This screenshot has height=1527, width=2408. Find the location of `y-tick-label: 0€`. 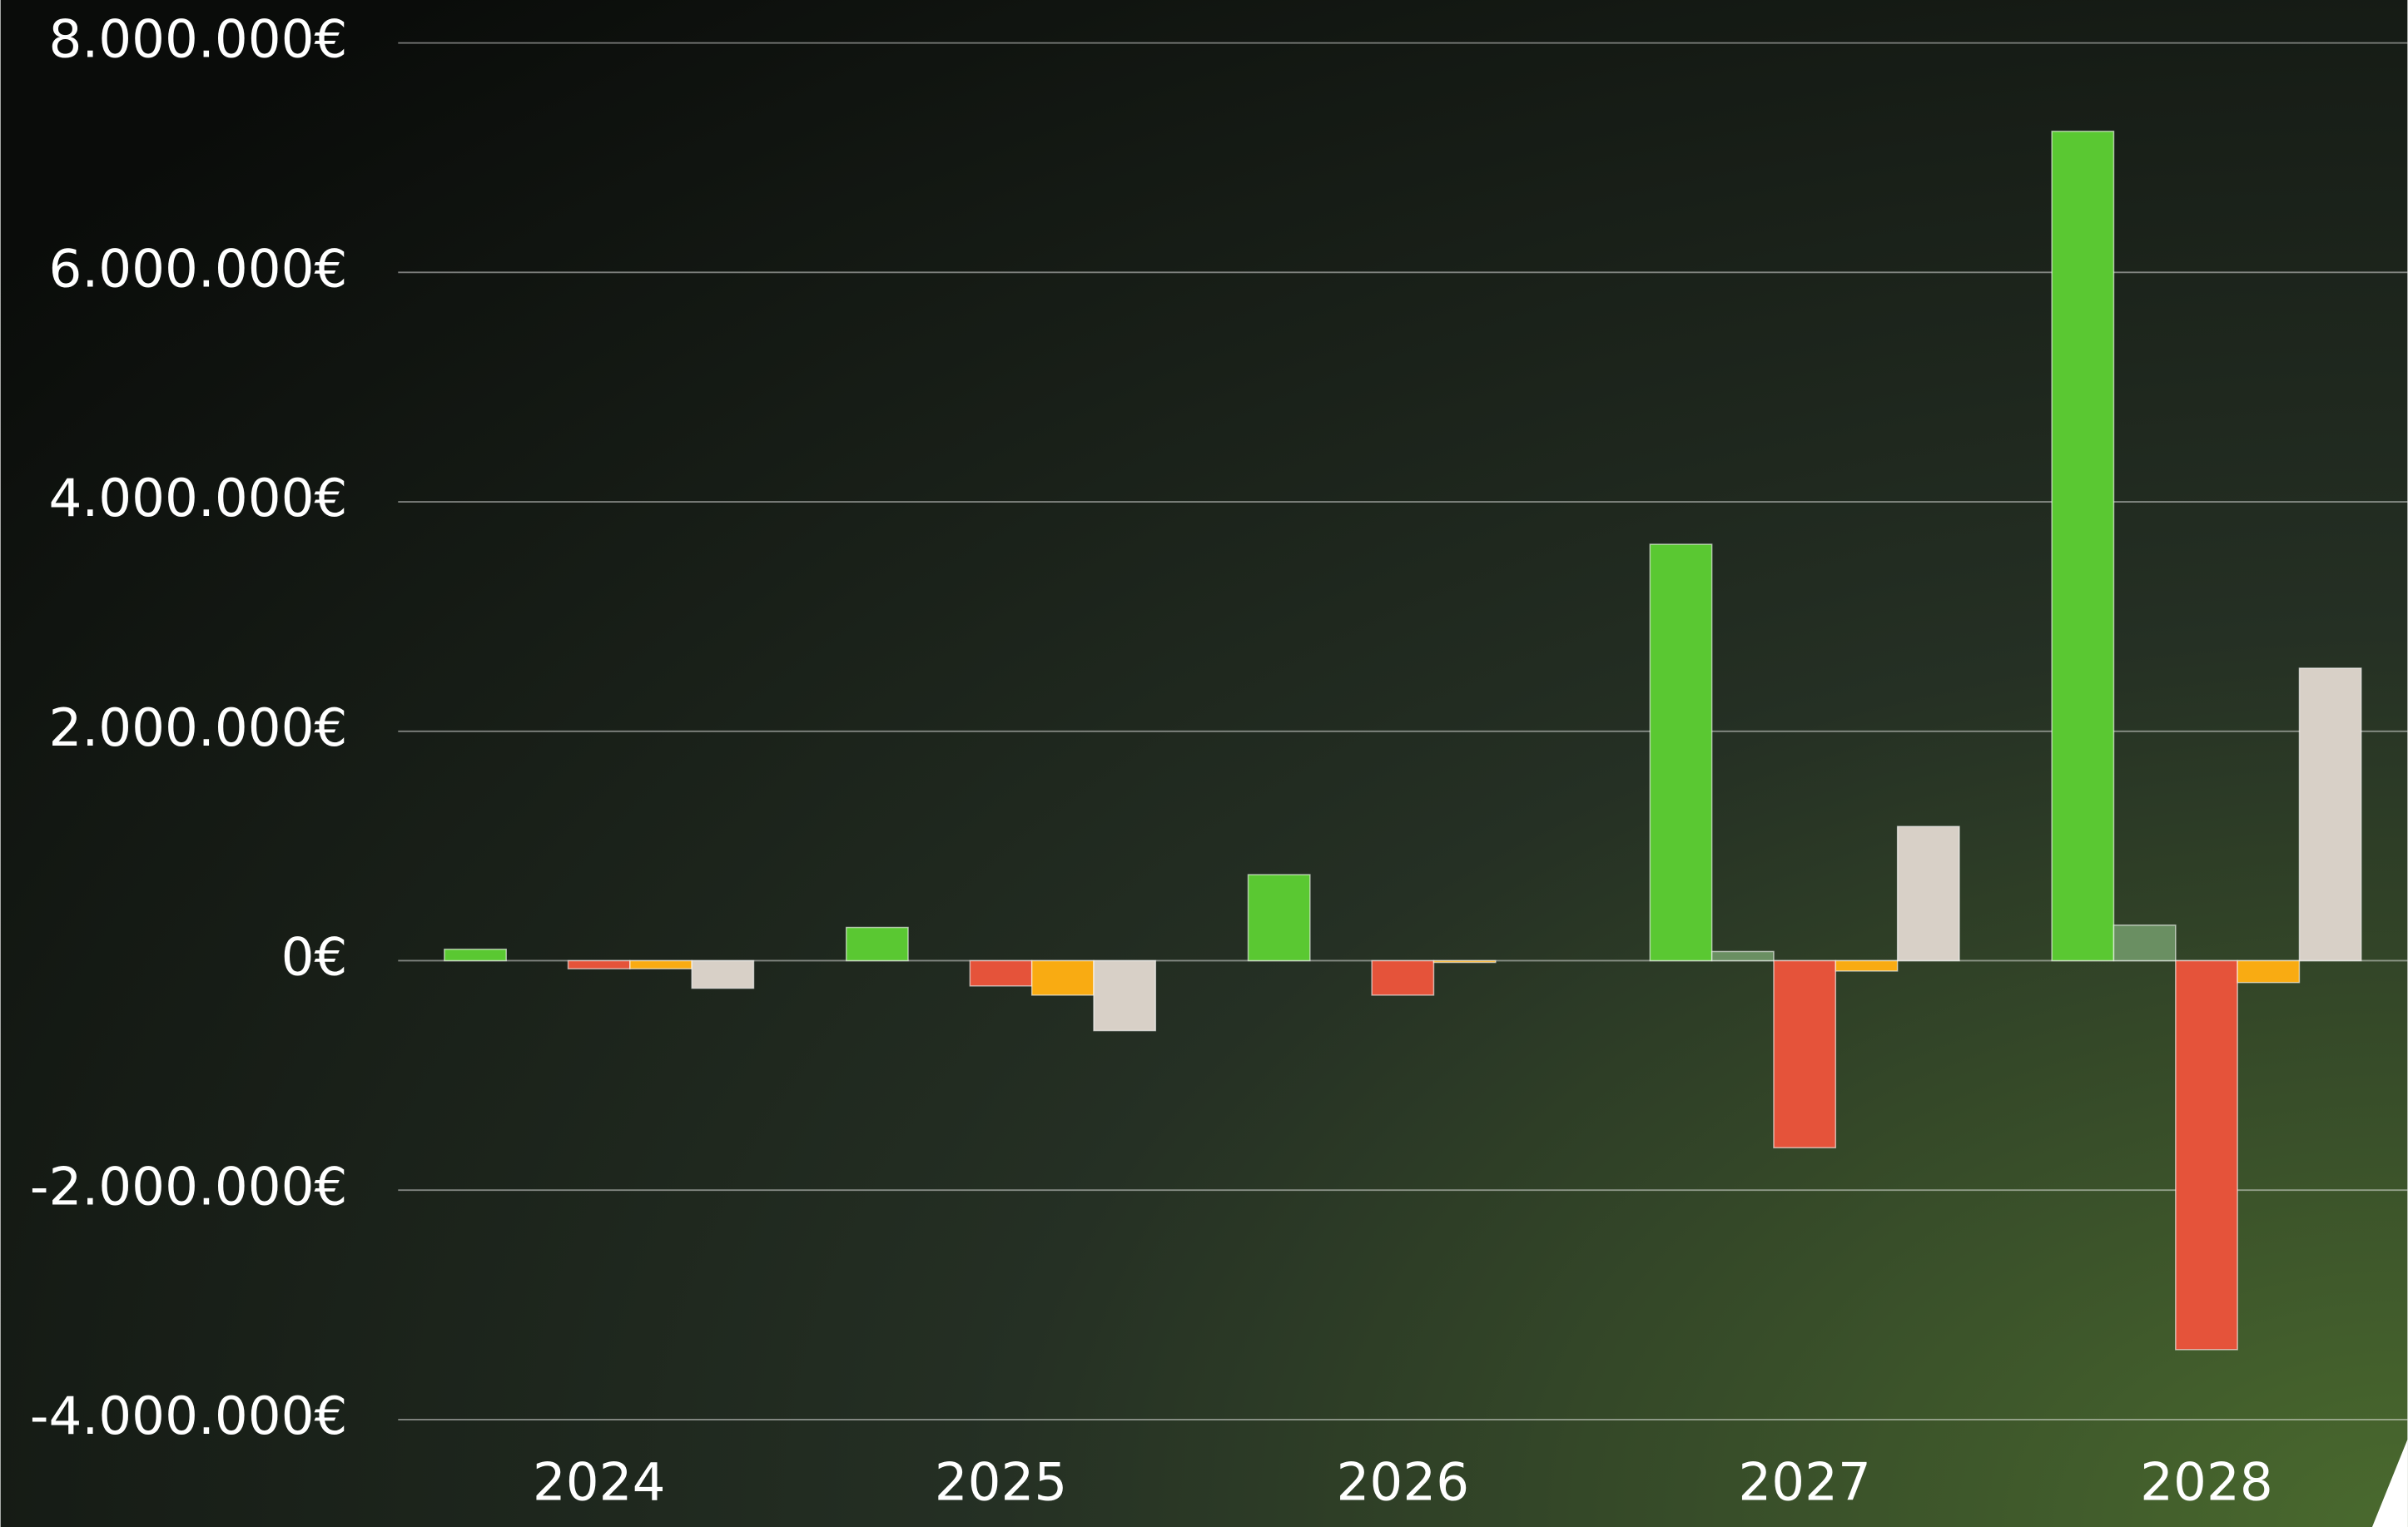

y-tick-label: 0€ is located at coordinates (314, 957).